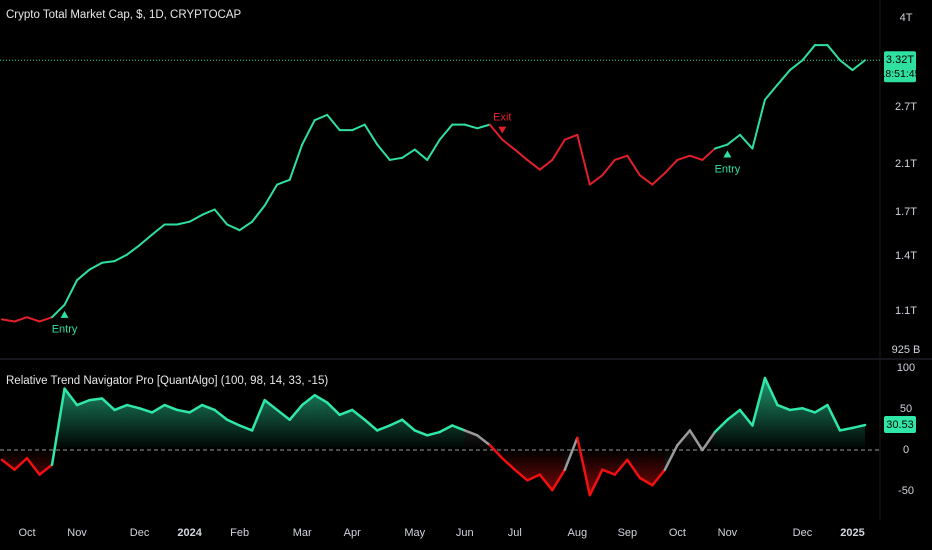 The image size is (932, 550). I want to click on value-box, so click(900, 425).